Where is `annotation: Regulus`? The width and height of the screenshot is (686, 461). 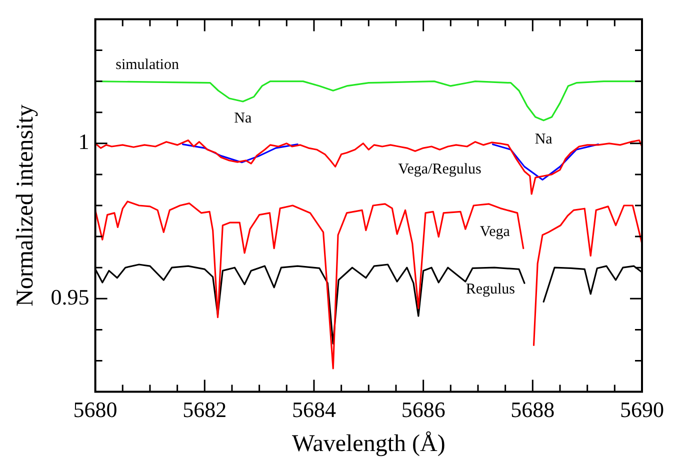
annotation: Regulus is located at coordinates (491, 290).